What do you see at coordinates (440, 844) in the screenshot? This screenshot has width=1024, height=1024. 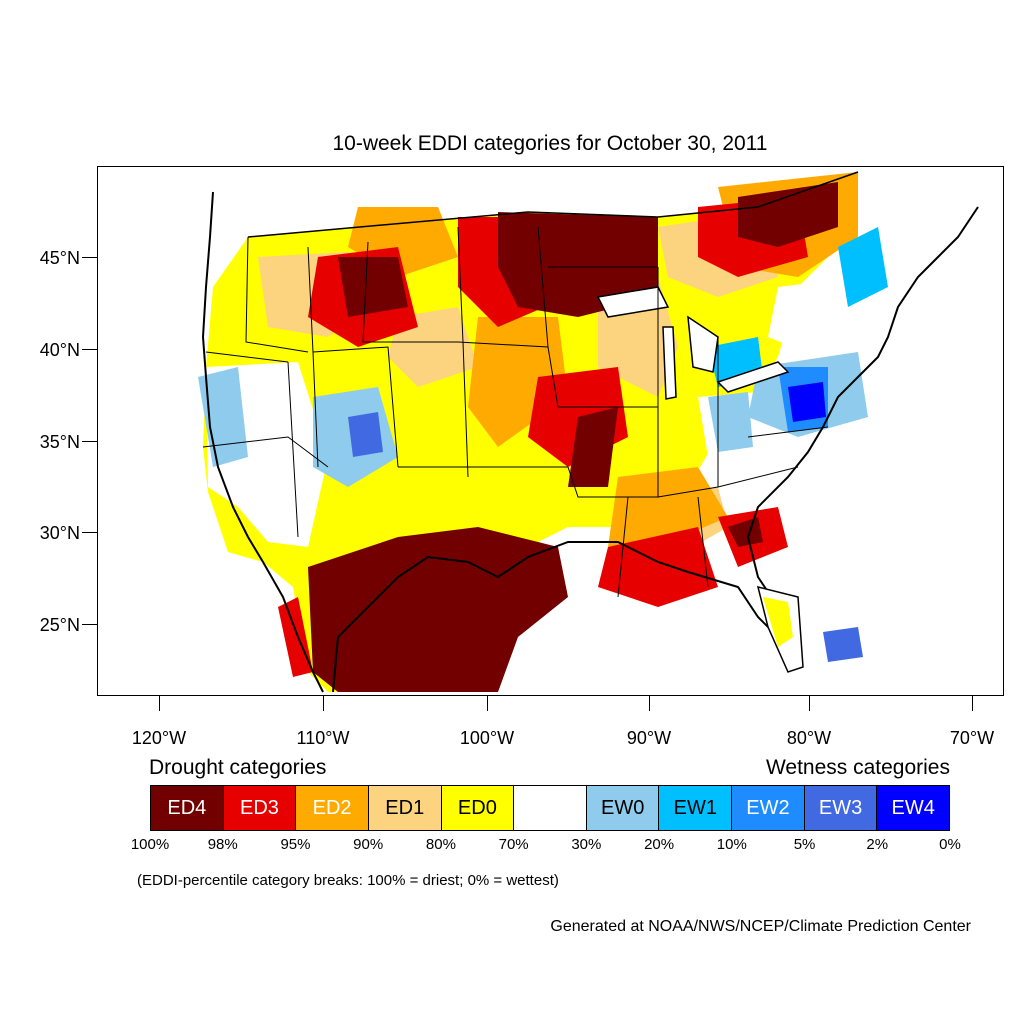 I see `legend-break-label: 80%` at bounding box center [440, 844].